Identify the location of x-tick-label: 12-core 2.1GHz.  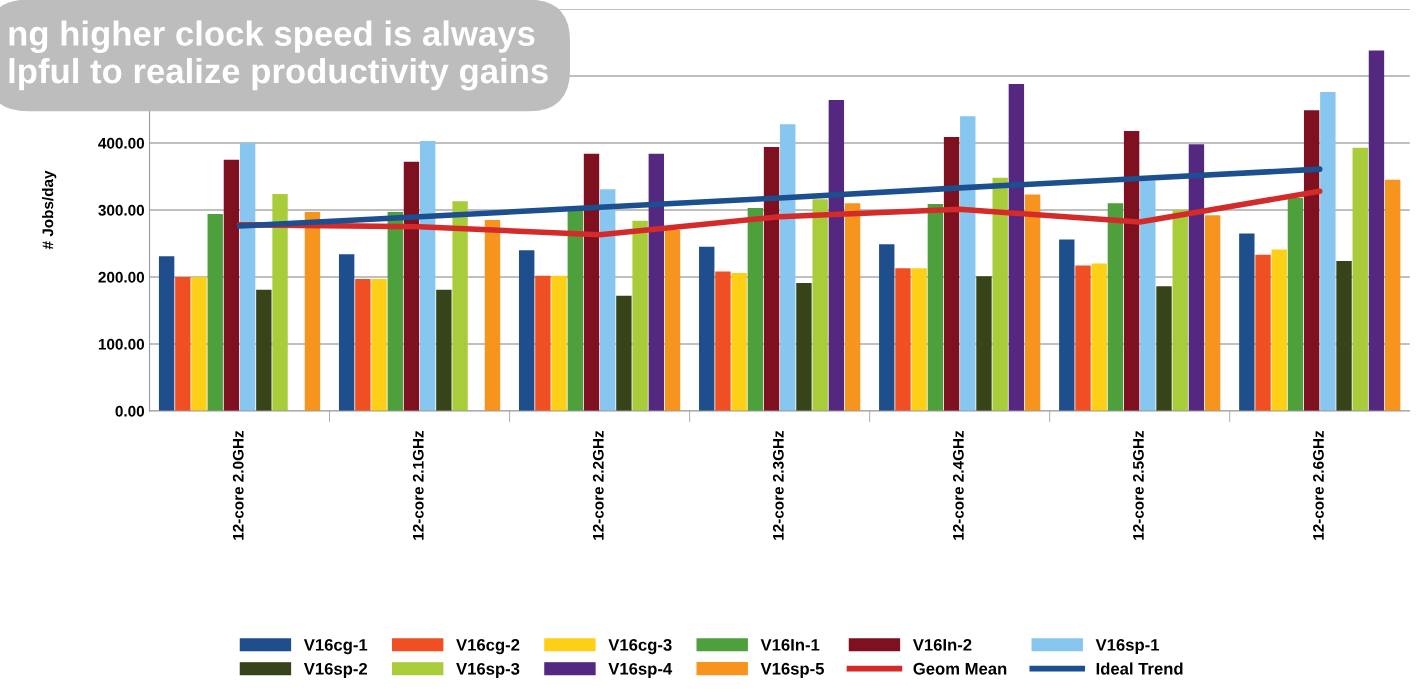
(418, 485).